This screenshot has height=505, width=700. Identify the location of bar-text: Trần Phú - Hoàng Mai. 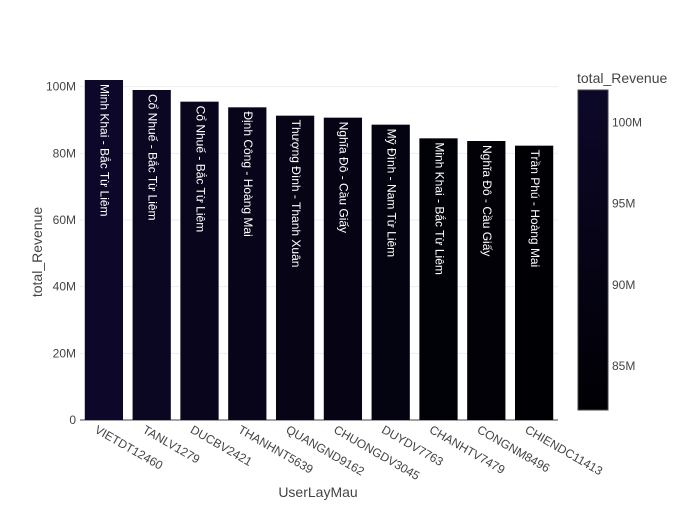
(535, 209).